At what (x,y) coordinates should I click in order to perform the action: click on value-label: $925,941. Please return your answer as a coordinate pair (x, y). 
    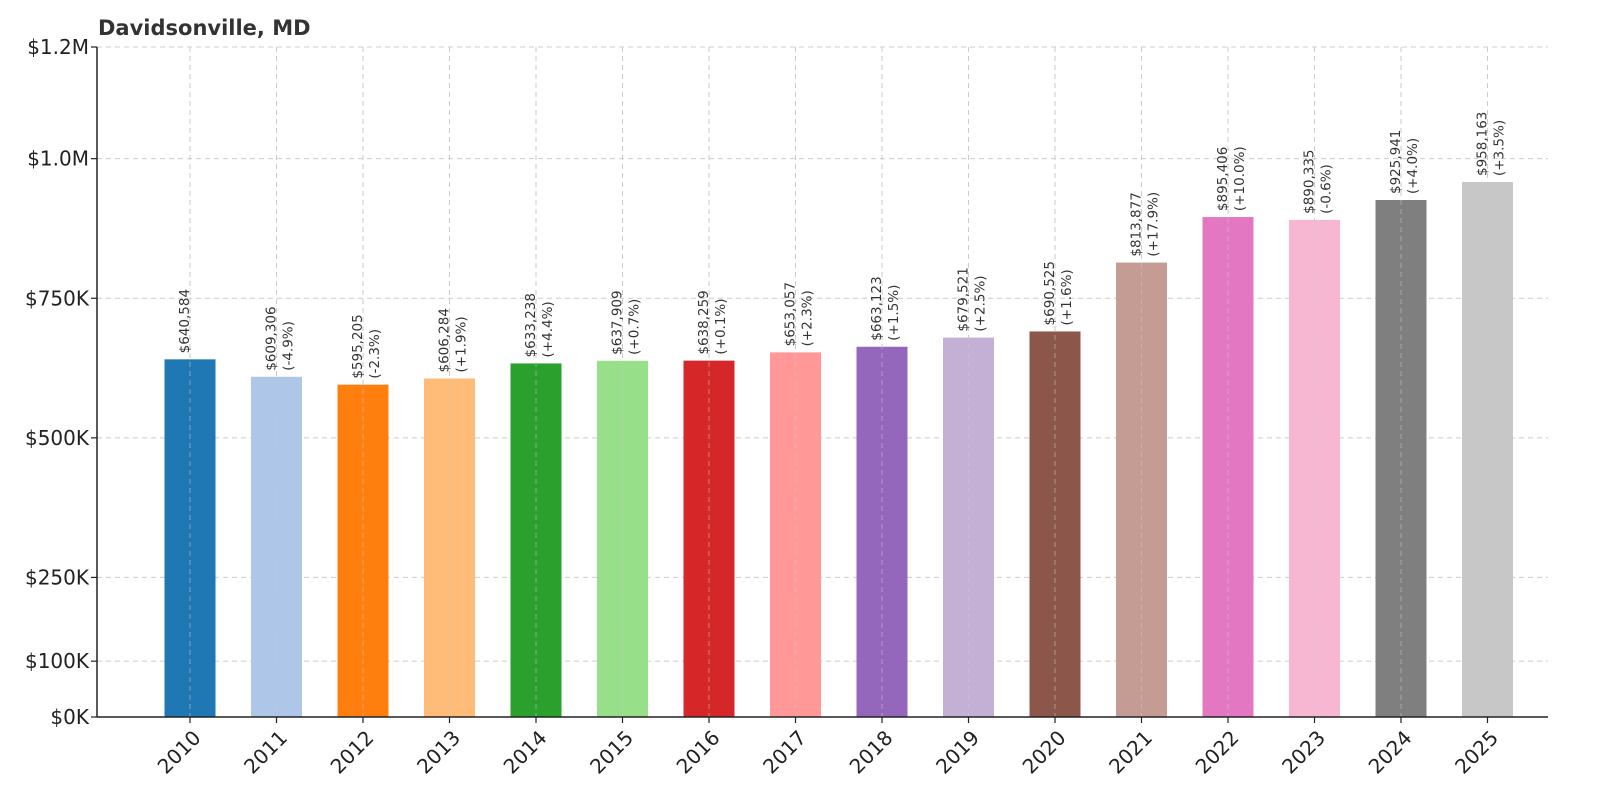
    Looking at the image, I should click on (1396, 162).